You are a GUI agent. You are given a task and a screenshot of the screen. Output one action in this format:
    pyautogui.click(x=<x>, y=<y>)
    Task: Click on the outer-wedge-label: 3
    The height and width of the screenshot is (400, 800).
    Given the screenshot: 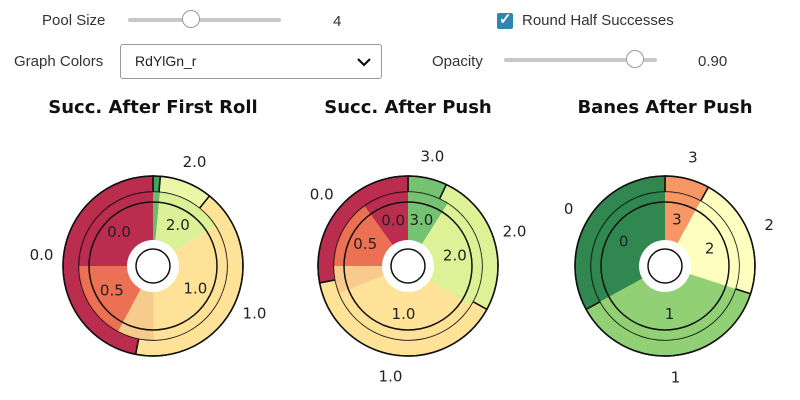 What is the action you would take?
    pyautogui.click(x=693, y=158)
    